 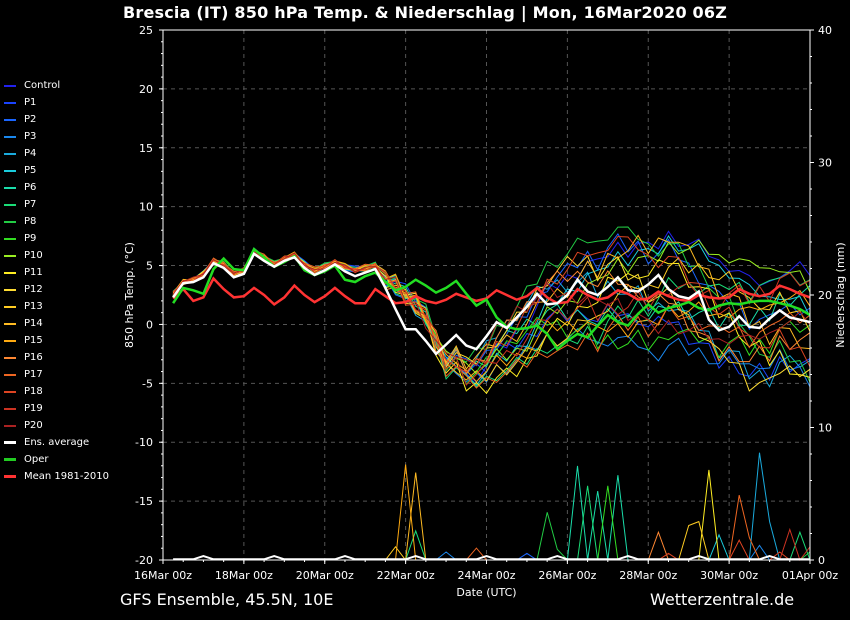 I want to click on legend-label: P20, so click(x=33, y=425).